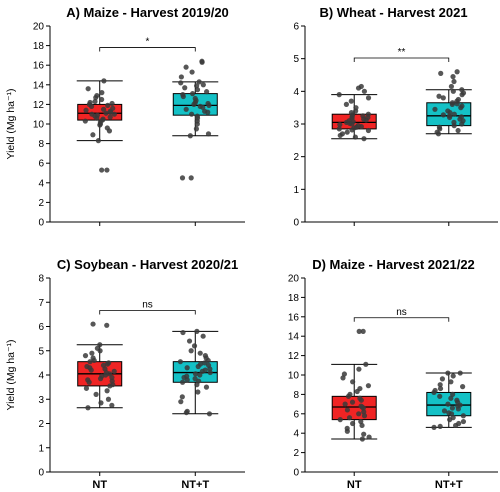 The width and height of the screenshot is (500, 492). Describe the element at coordinates (354, 408) in the screenshot. I see `box-nt` at that location.